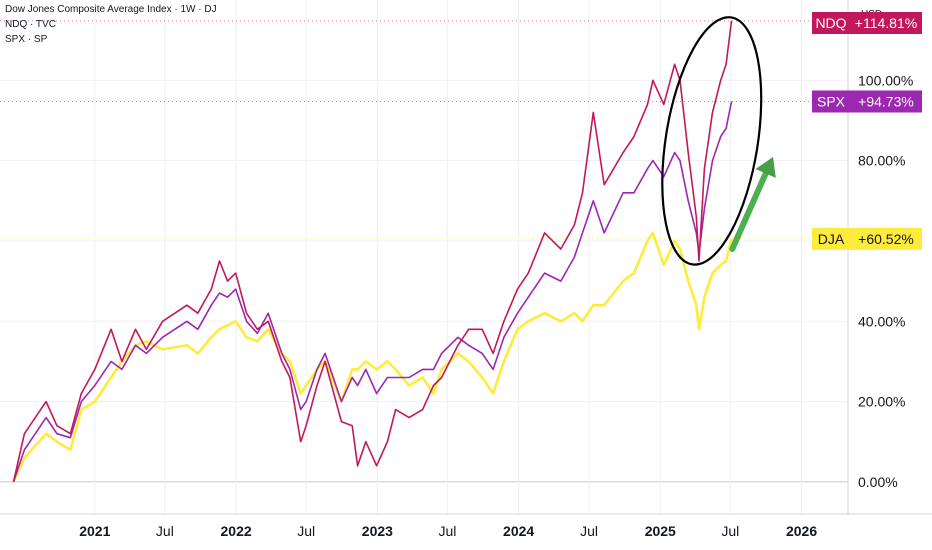 Image resolution: width=932 pixels, height=550 pixels. I want to click on trend-arrow-icon, so click(765, 167).